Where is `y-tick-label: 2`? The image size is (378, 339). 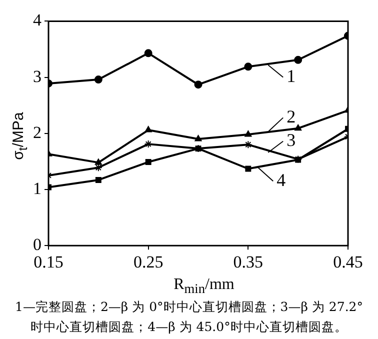 y-tick-label: 2 is located at coordinates (37, 132).